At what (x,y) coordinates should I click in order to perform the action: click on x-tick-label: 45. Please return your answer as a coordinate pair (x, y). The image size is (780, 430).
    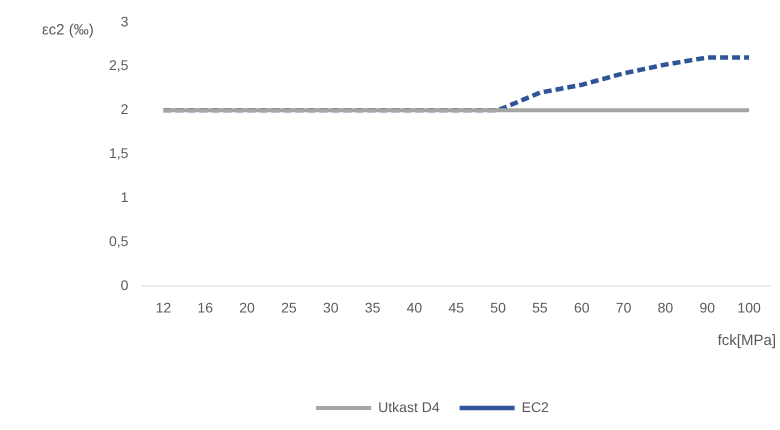
    Looking at the image, I should click on (456, 307).